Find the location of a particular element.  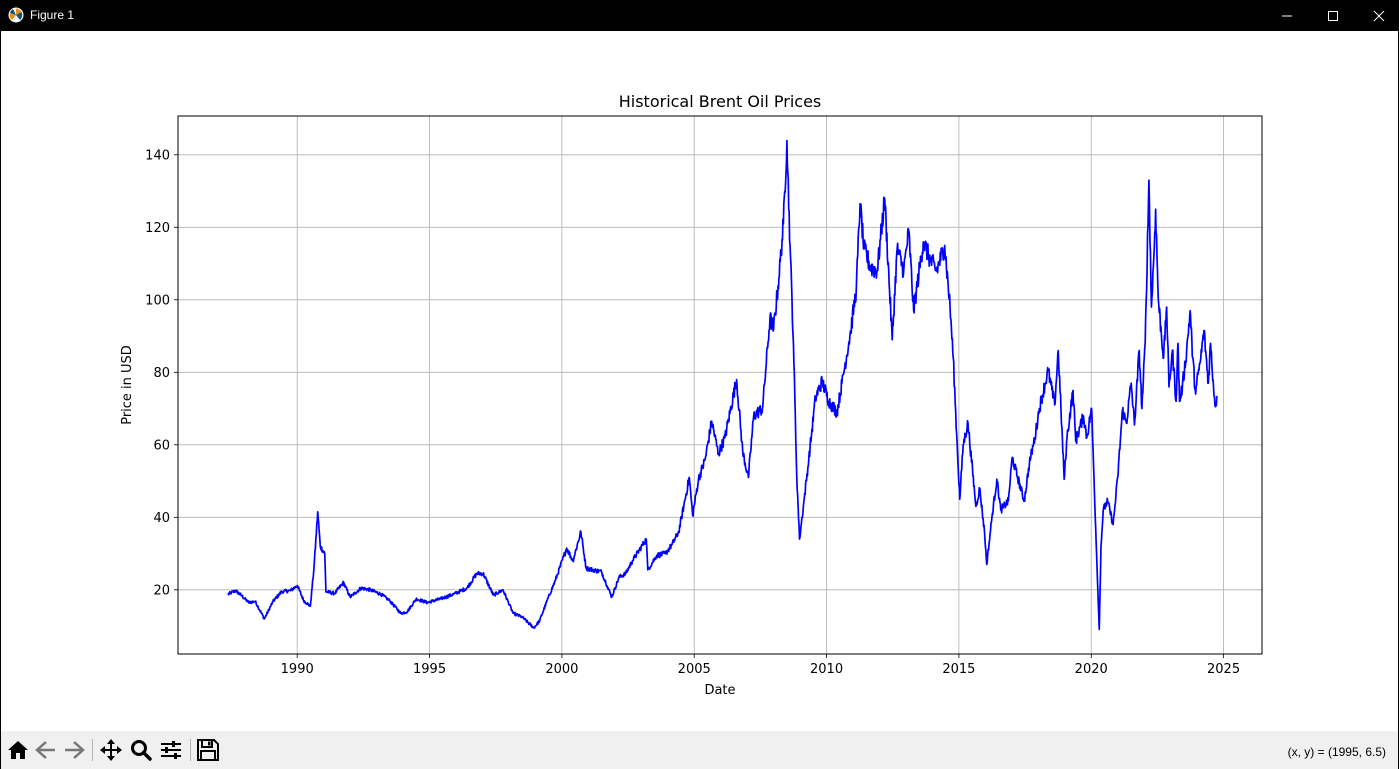

y-tick-label: 80 is located at coordinates (161, 373).